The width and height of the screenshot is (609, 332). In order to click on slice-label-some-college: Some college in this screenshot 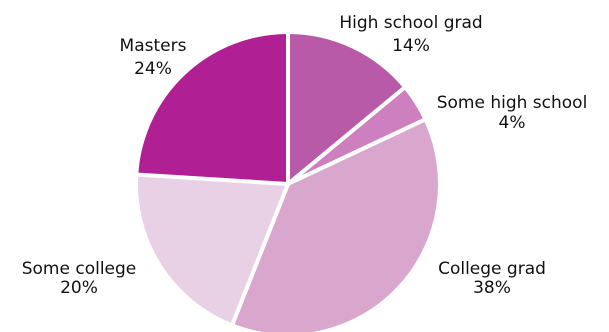, I will do `click(79, 269)`.